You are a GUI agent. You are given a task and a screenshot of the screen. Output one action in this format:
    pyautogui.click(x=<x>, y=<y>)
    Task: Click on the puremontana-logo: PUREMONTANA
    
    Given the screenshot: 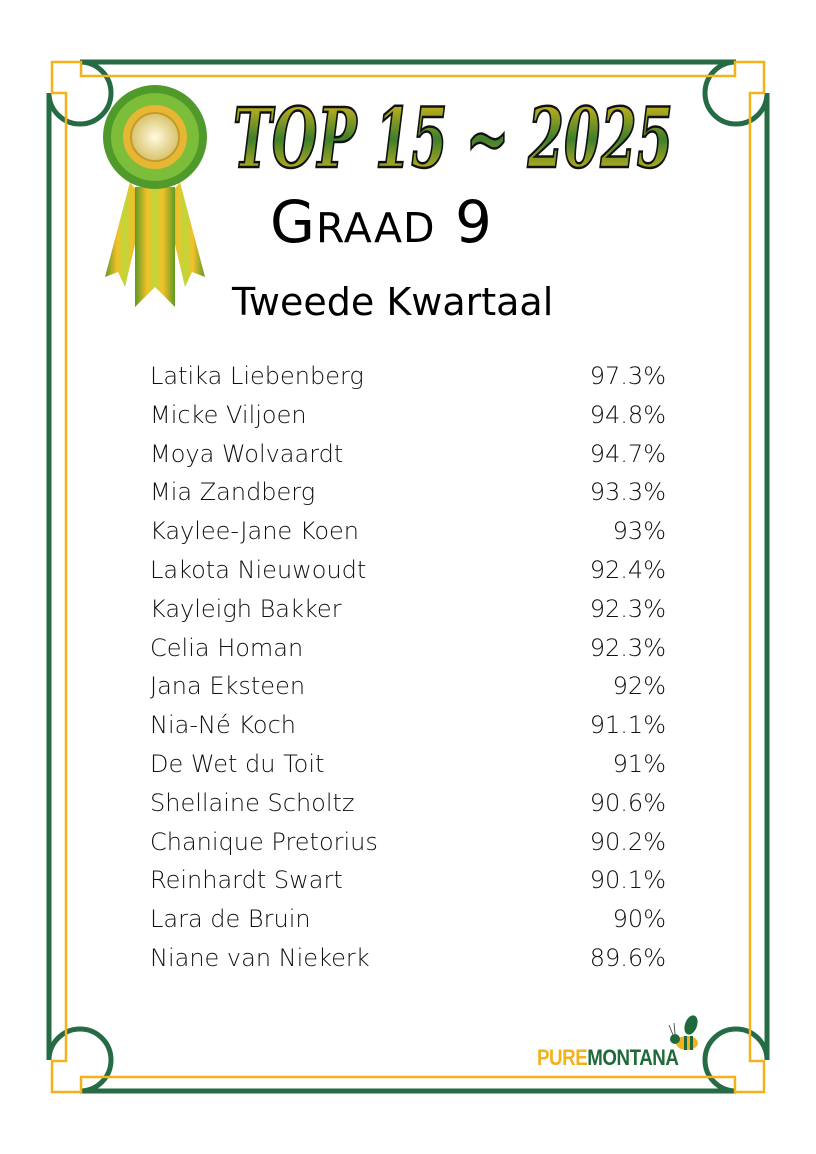 What is the action you would take?
    pyautogui.click(x=617, y=1045)
    